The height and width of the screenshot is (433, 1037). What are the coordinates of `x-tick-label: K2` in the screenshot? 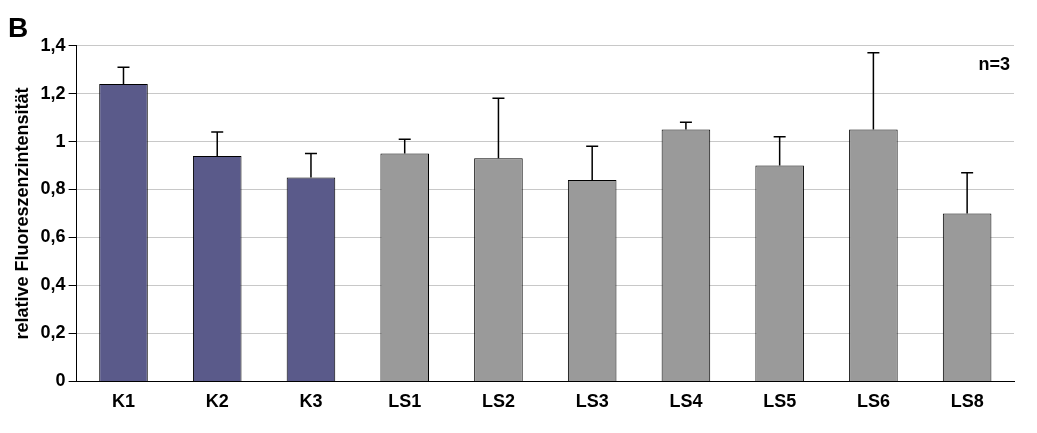 It's located at (217, 401).